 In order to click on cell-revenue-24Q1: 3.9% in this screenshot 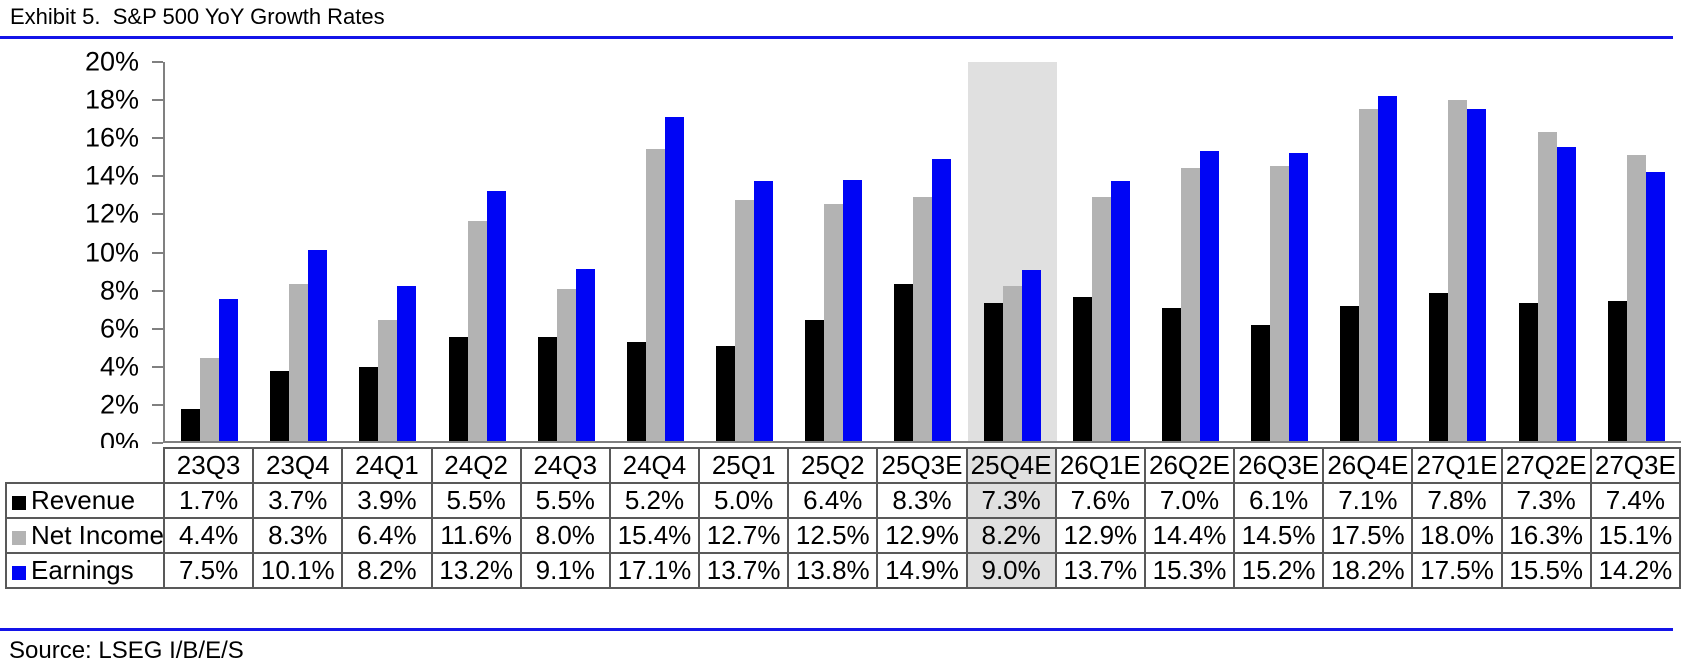, I will do `click(387, 500)`.